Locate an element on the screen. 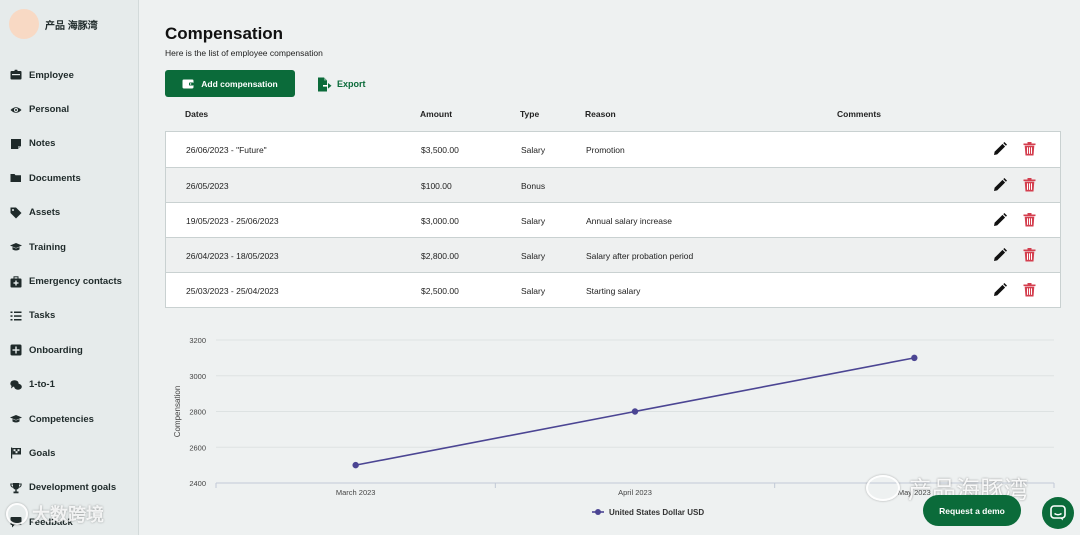 This screenshot has height=535, width=1080. sidebar-item-label: Emergency contacts is located at coordinates (75, 282).